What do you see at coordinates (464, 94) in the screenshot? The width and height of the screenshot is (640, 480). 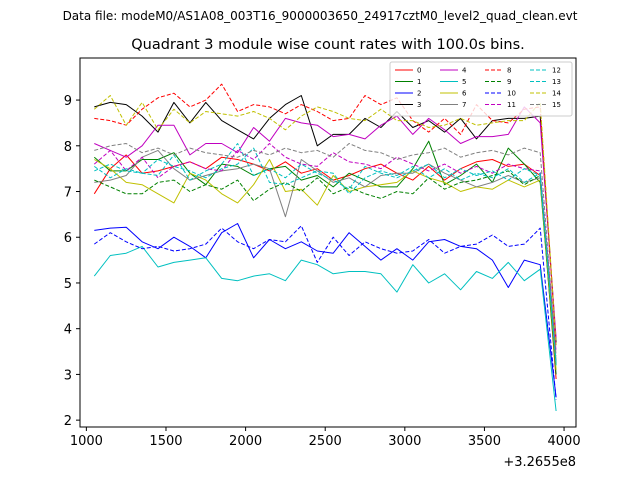 I see `legend-label-6: 6` at bounding box center [464, 94].